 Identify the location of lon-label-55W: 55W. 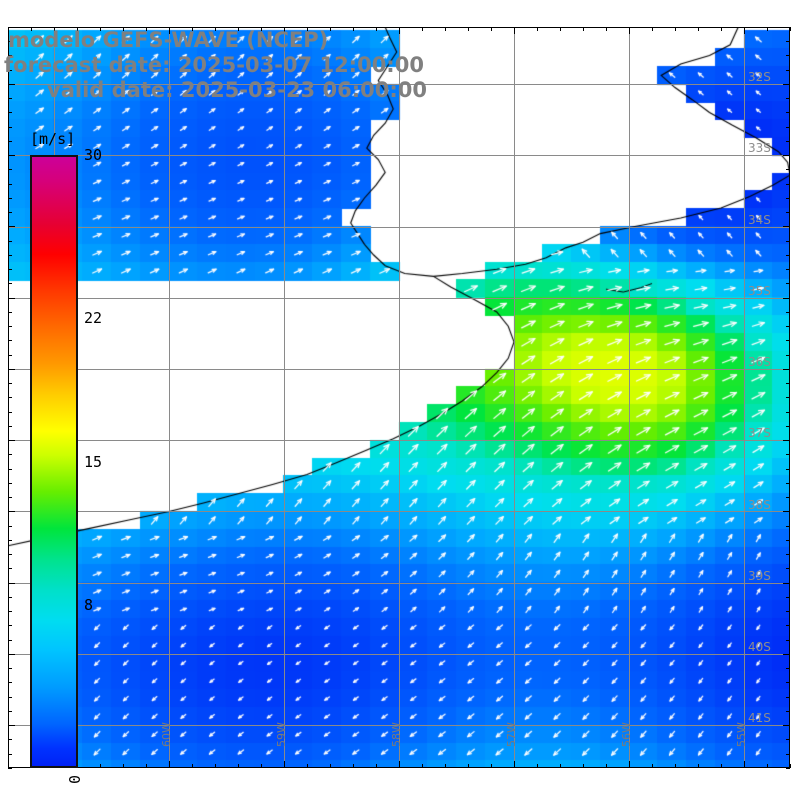
(741, 734).